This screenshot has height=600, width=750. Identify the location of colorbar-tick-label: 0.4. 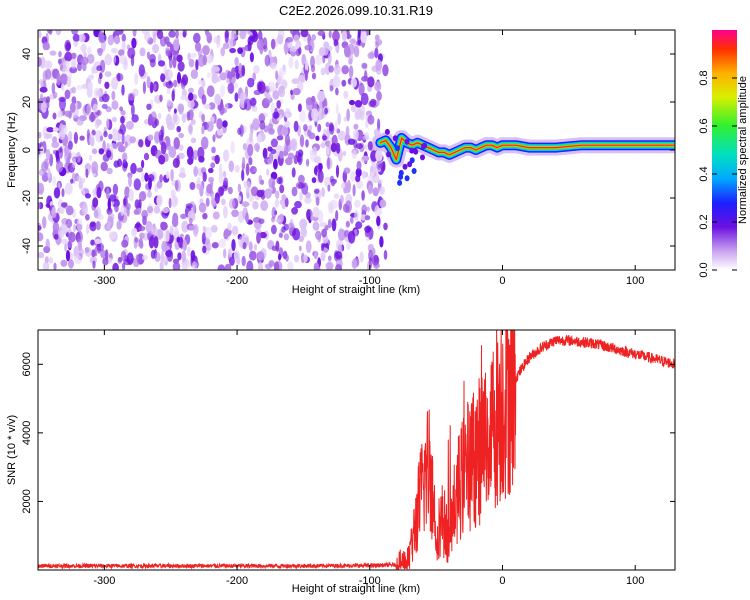
(704, 173).